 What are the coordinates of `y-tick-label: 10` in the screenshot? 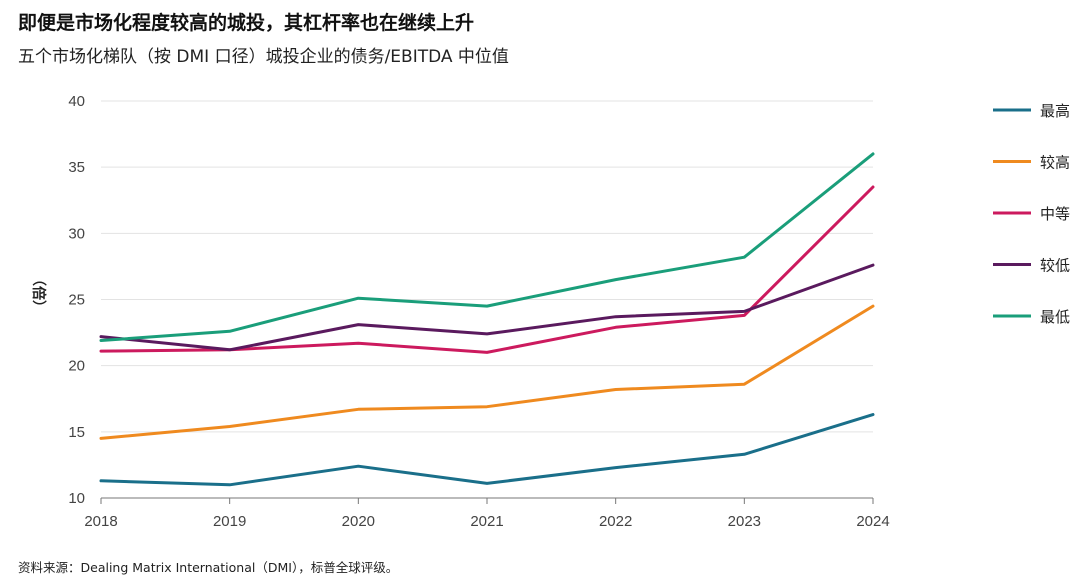 It's located at (76, 498).